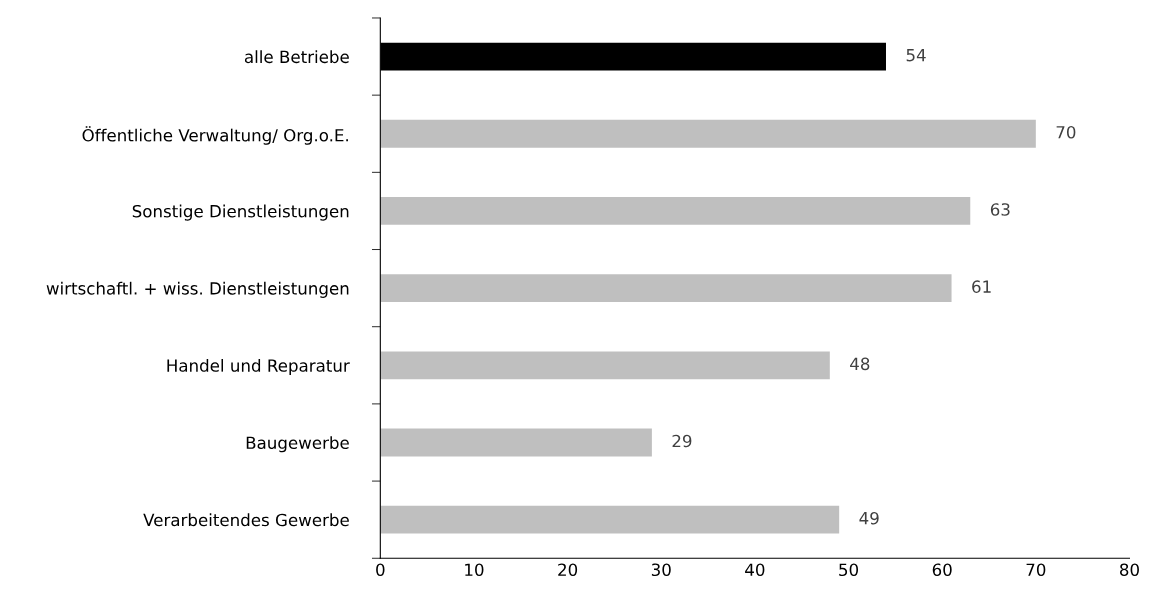 The width and height of the screenshot is (1149, 599). I want to click on data-label: 54, so click(916, 55).